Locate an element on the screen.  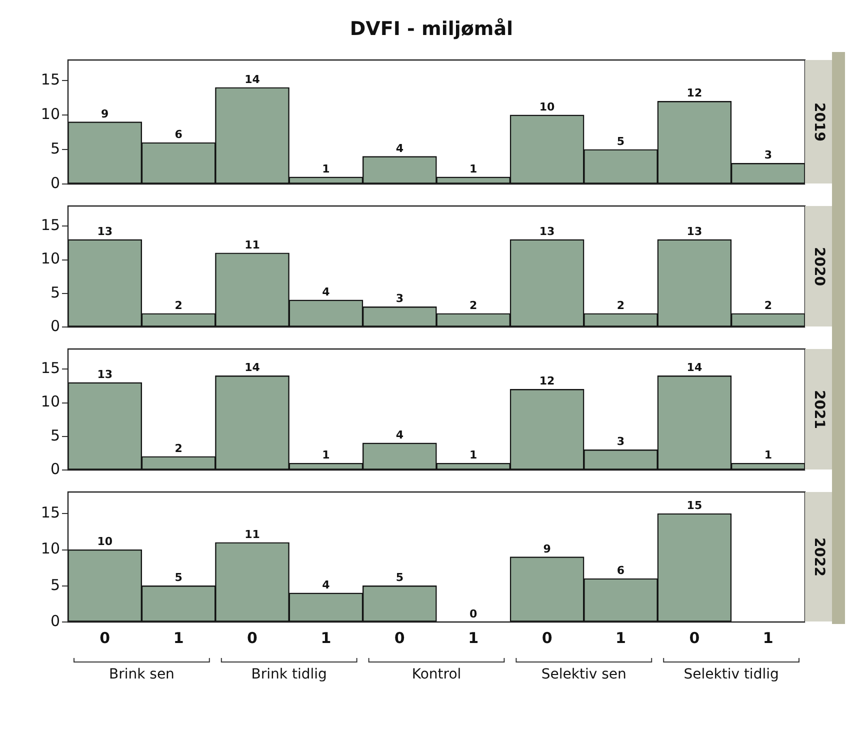
text: Selektiv tidlig is located at coordinates (731, 674).